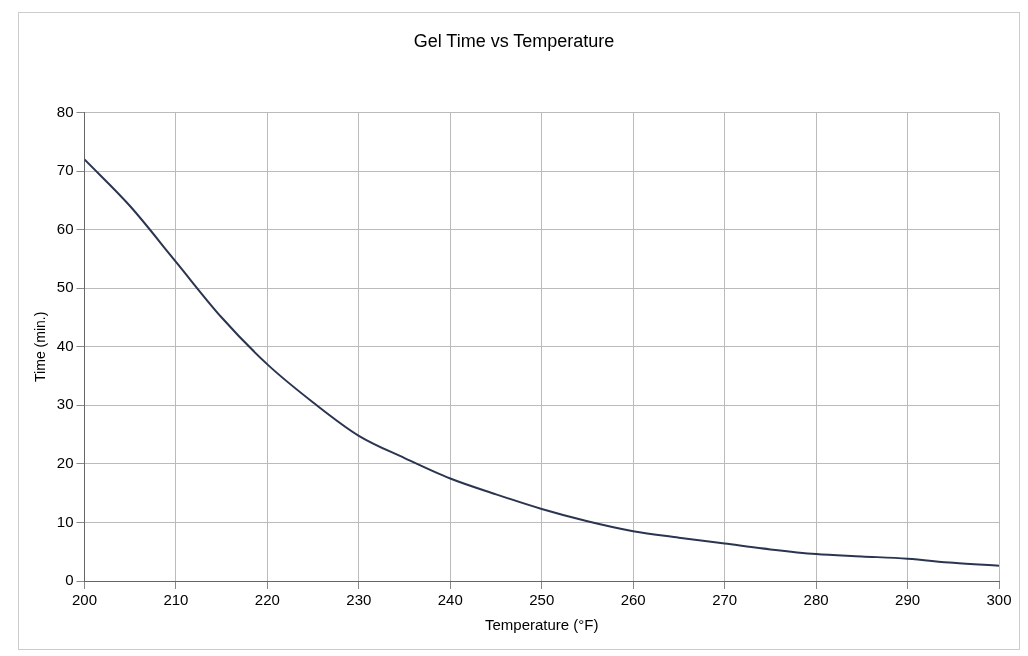 This screenshot has height=656, width=1028. Describe the element at coordinates (65, 463) in the screenshot. I see `y-tick-label: 20` at that location.